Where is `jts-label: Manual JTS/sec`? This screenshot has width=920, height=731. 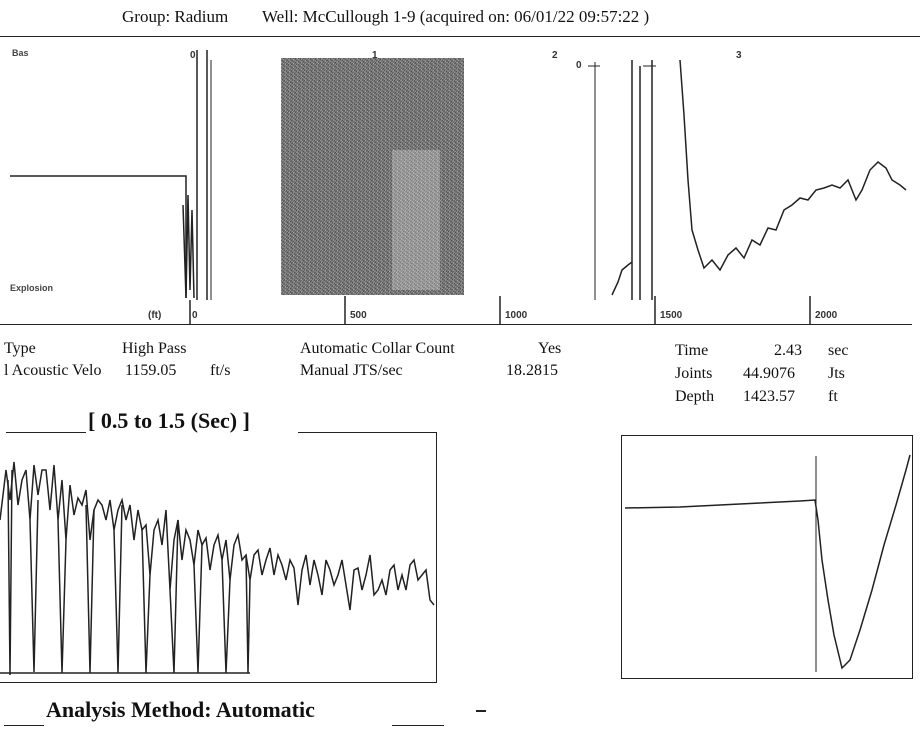 jts-label: Manual JTS/sec is located at coordinates (351, 370).